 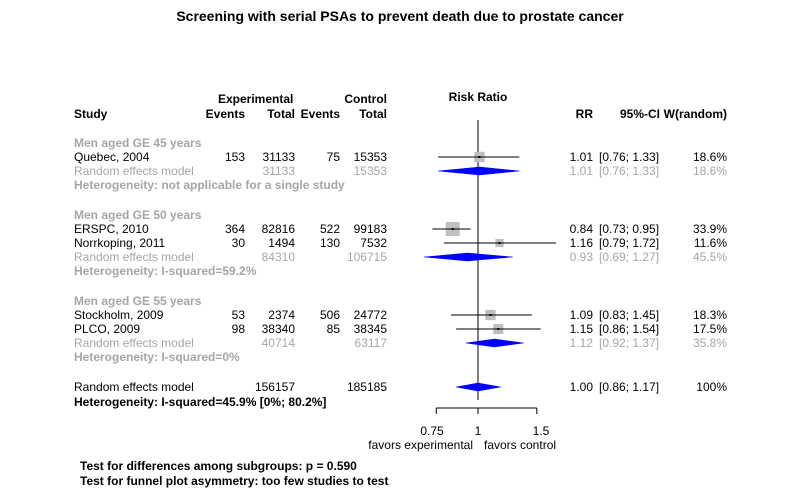 What do you see at coordinates (333, 329) in the screenshot?
I see `ctrl-events: 85` at bounding box center [333, 329].